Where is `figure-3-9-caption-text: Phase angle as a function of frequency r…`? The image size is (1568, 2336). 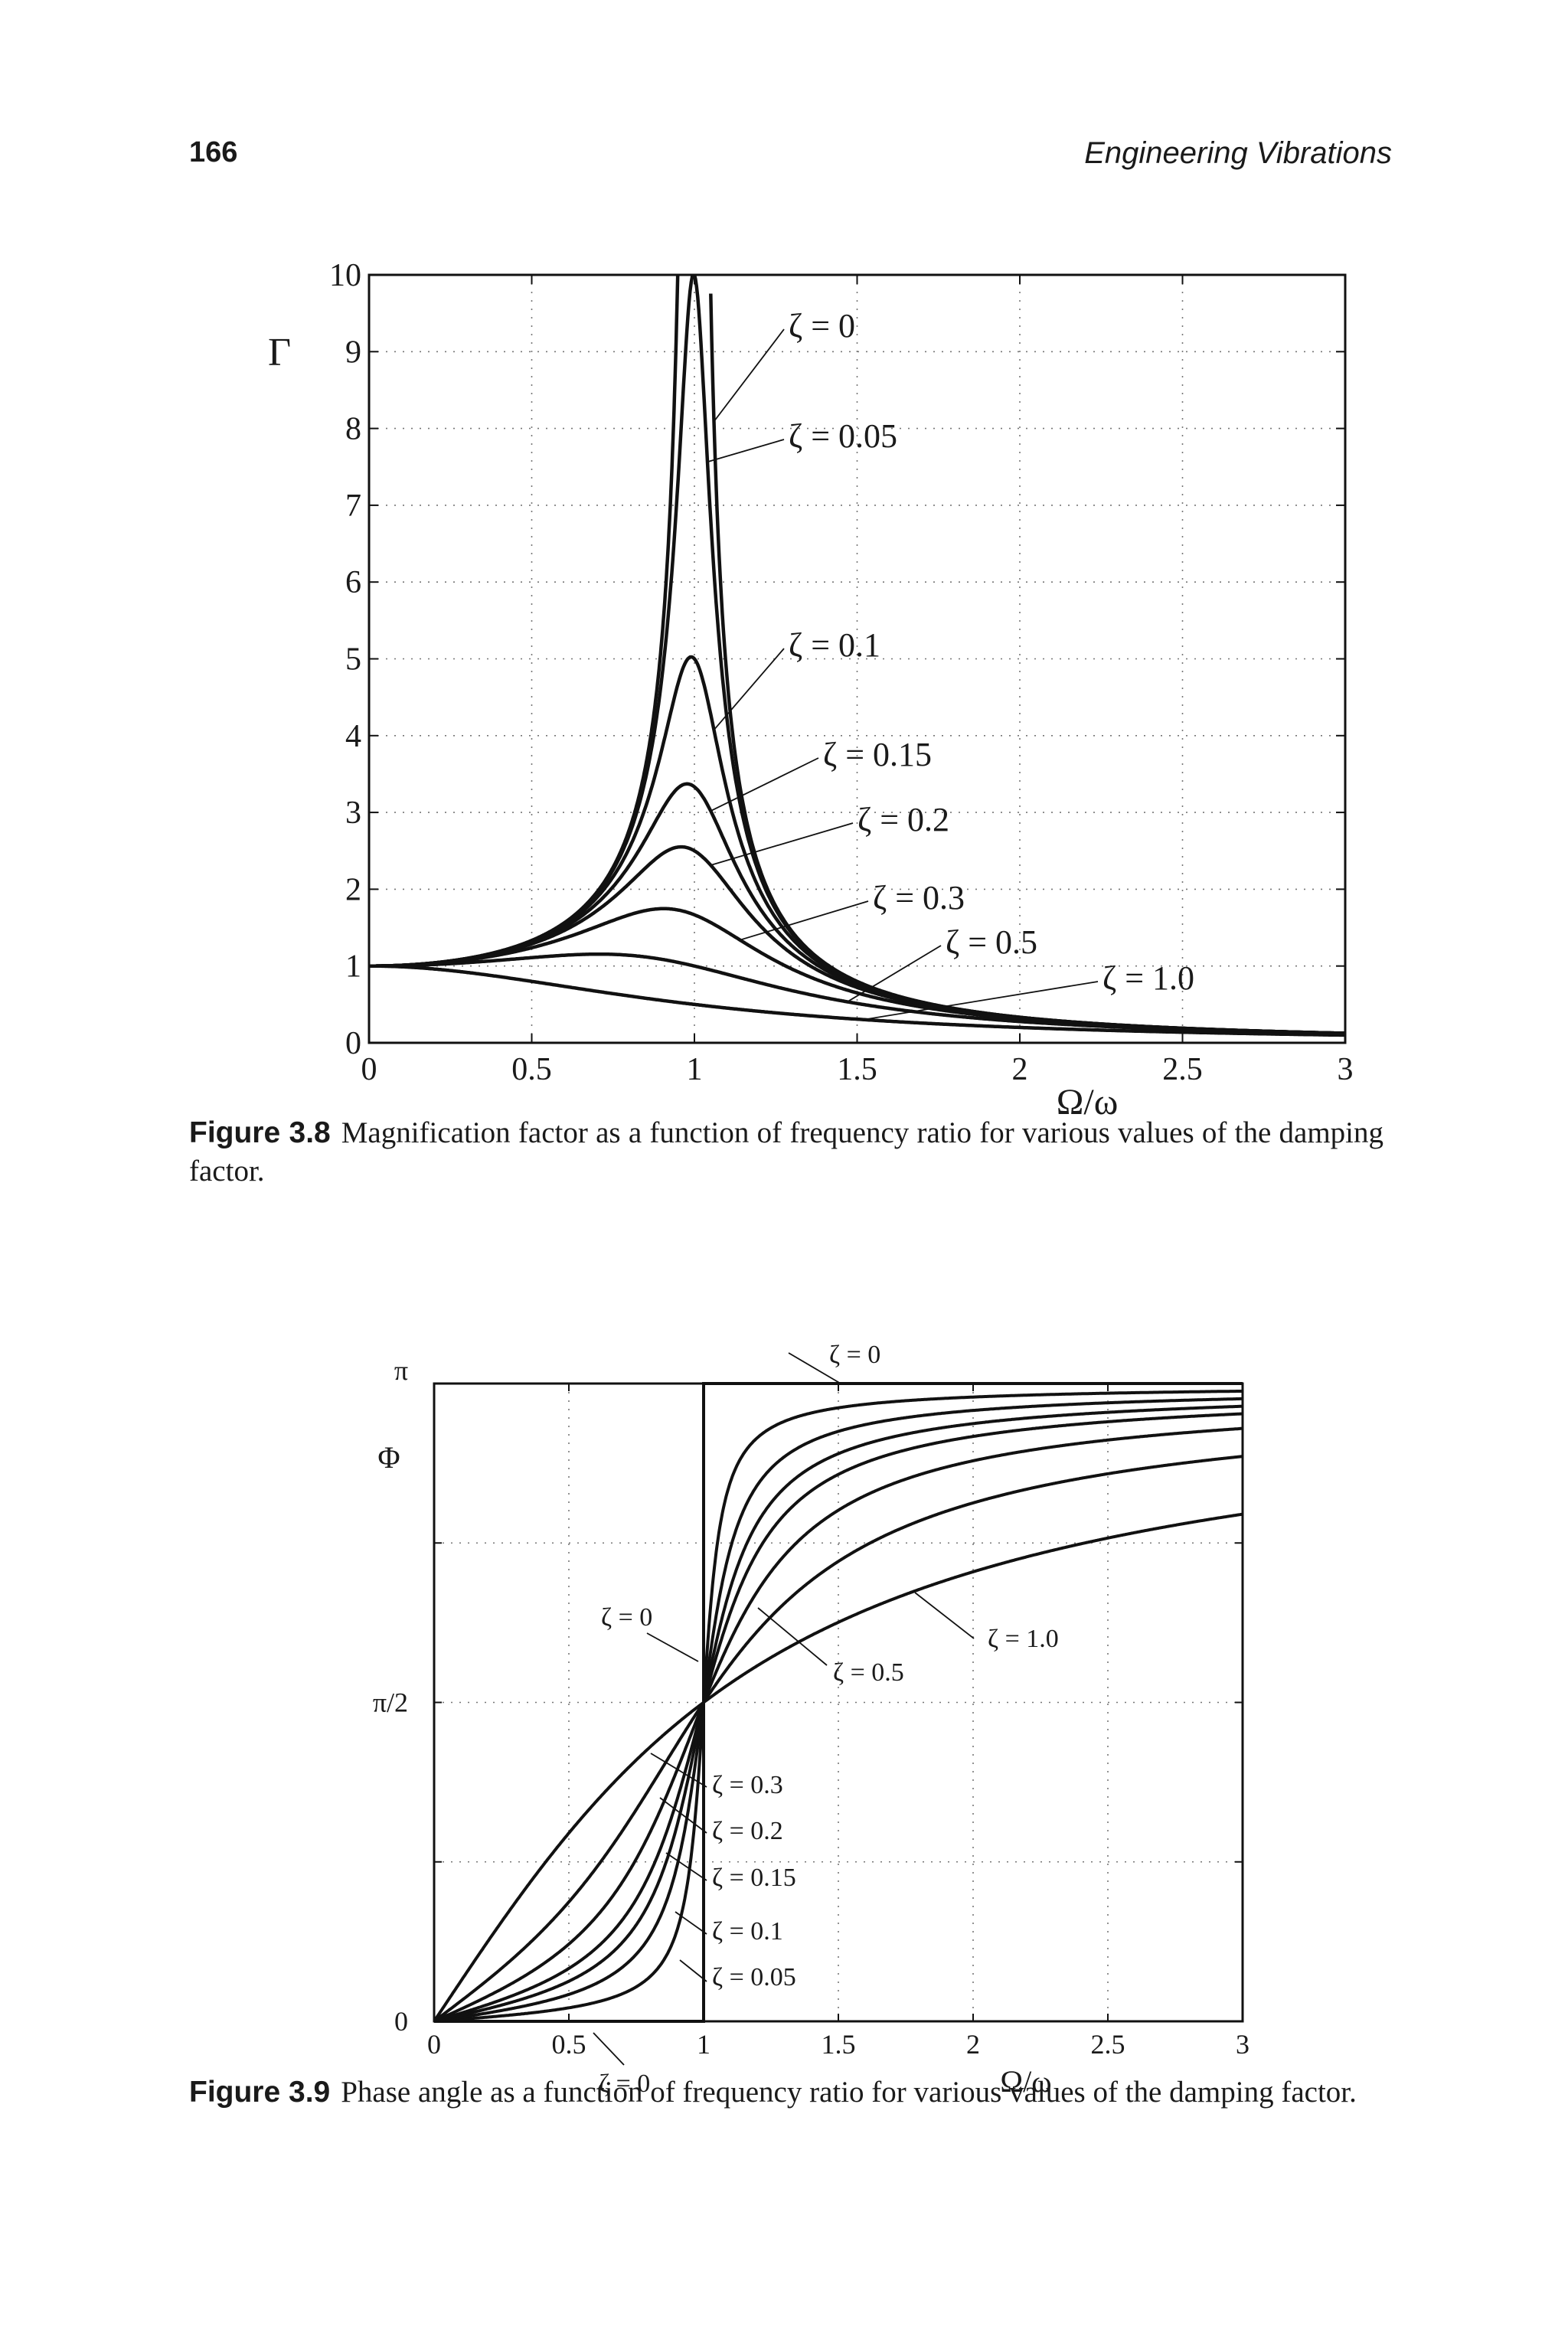
figure-3-9-caption-text: Phase angle as a function of frequency r… is located at coordinates (849, 2092).